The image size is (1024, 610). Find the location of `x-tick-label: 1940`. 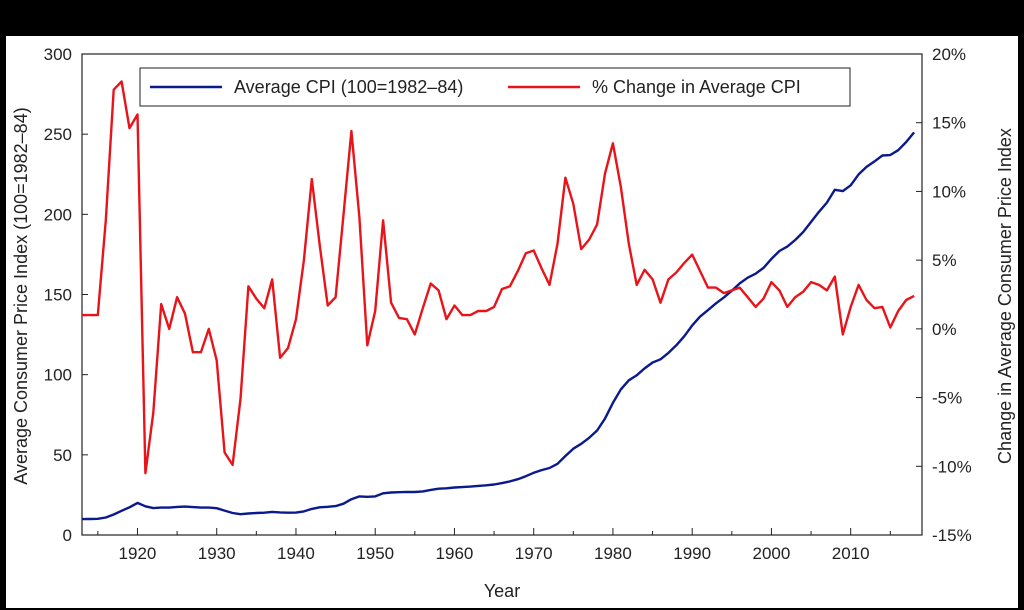

x-tick-label: 1940 is located at coordinates (296, 553).